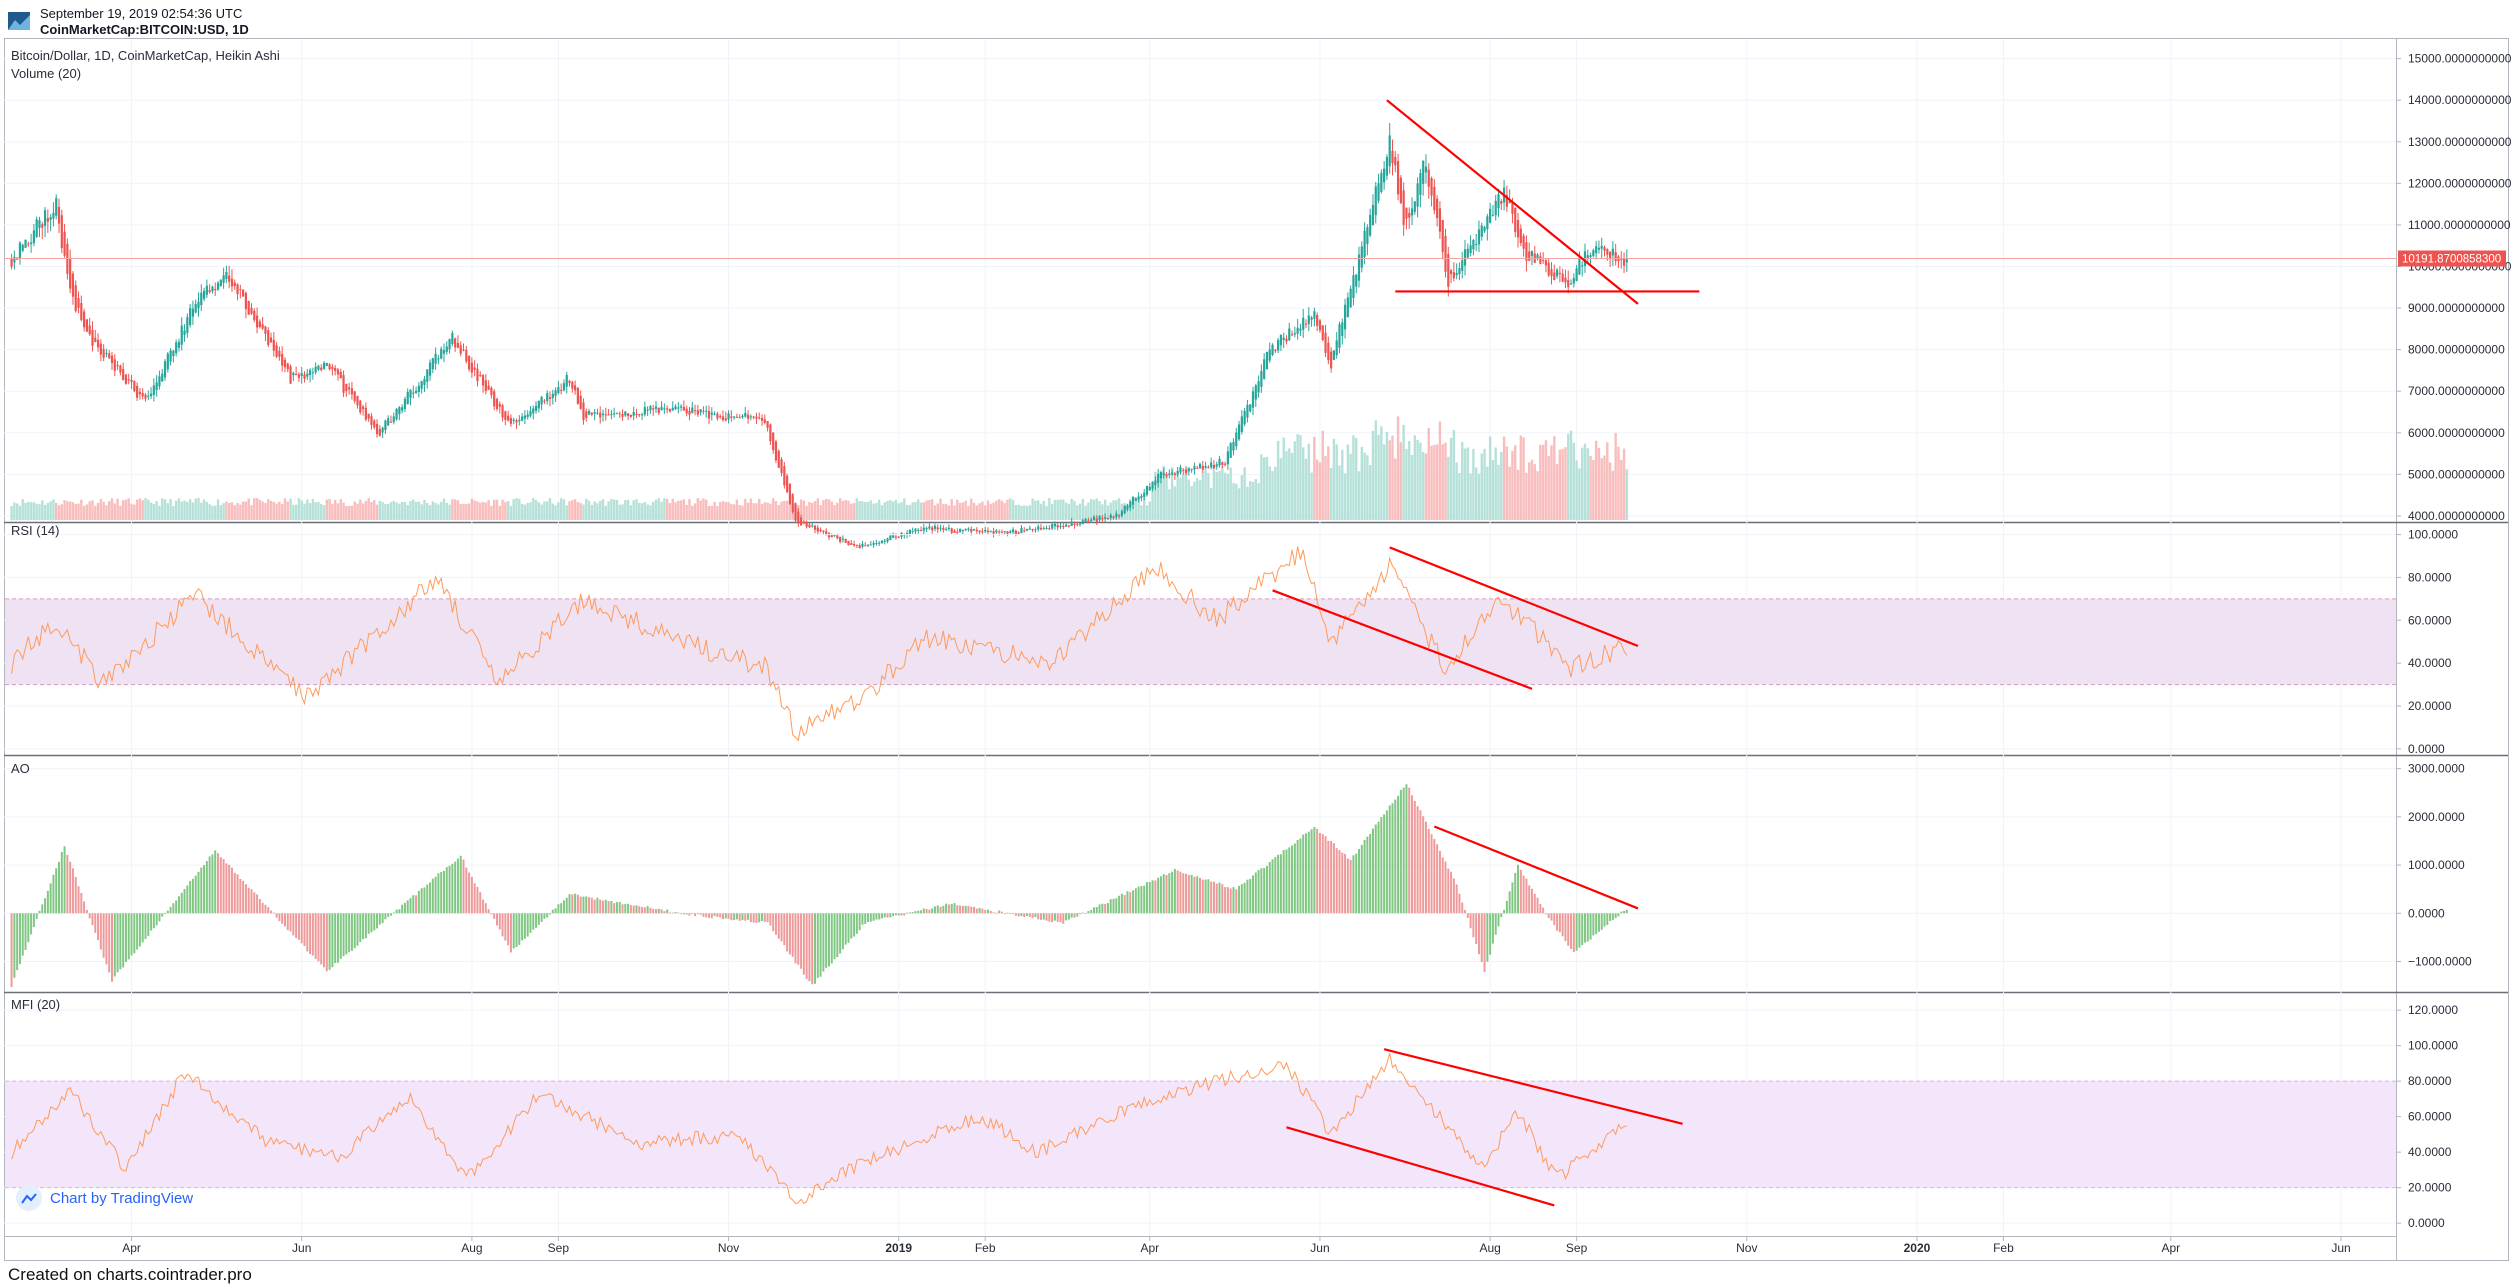 This screenshot has width=2513, height=1288. Describe the element at coordinates (301, 1248) in the screenshot. I see `x-tick-label: Jun` at that location.